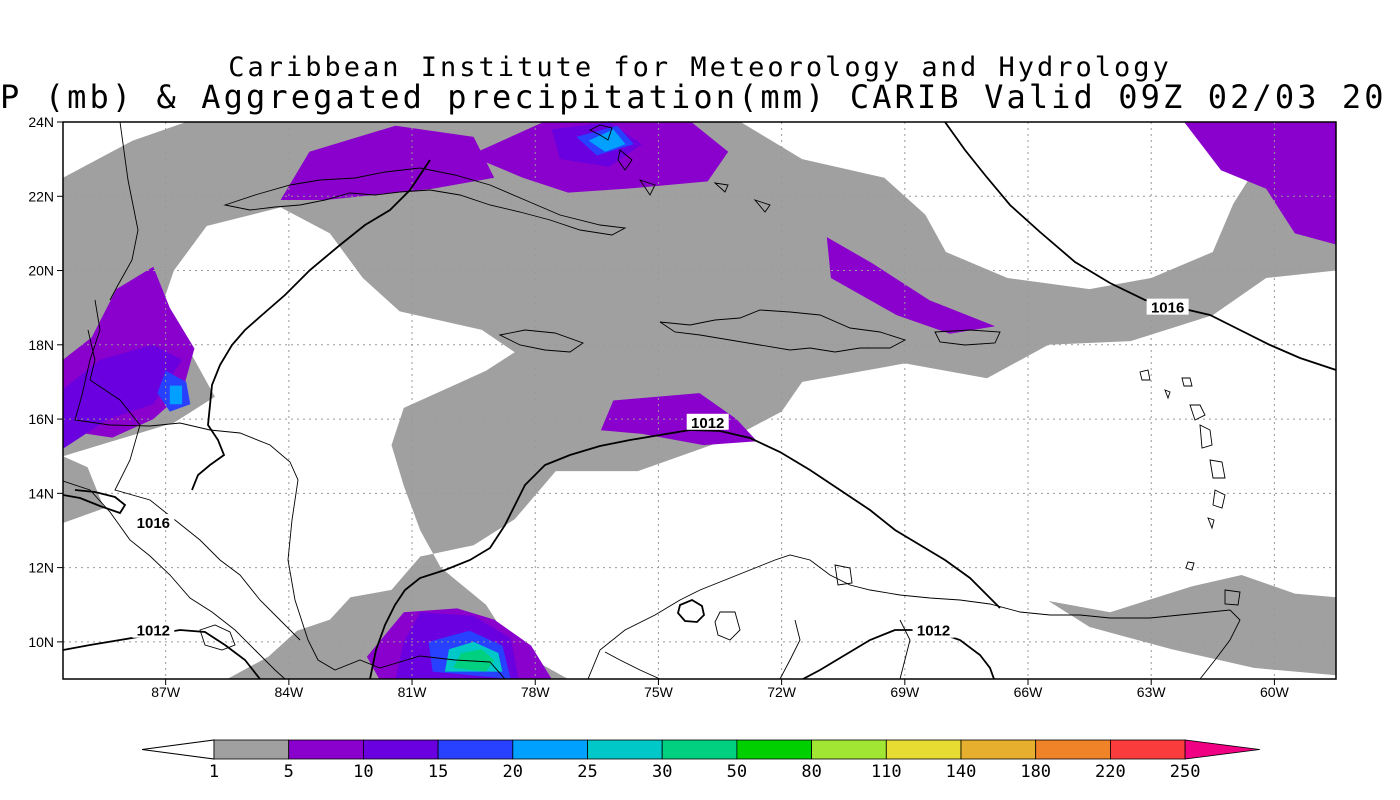  I want to click on y-tick-label: 22N, so click(41, 196).